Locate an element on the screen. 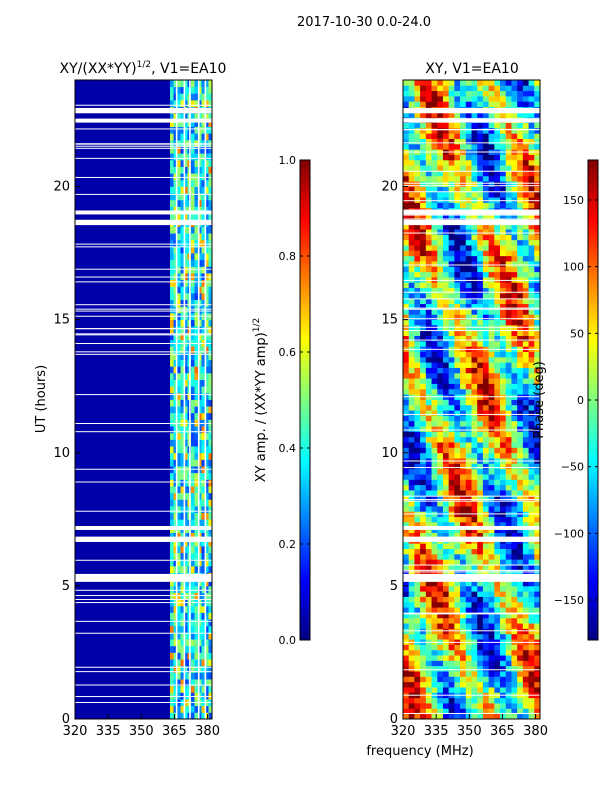  amplitude-rfi-channel is located at coordinates (184, 399).